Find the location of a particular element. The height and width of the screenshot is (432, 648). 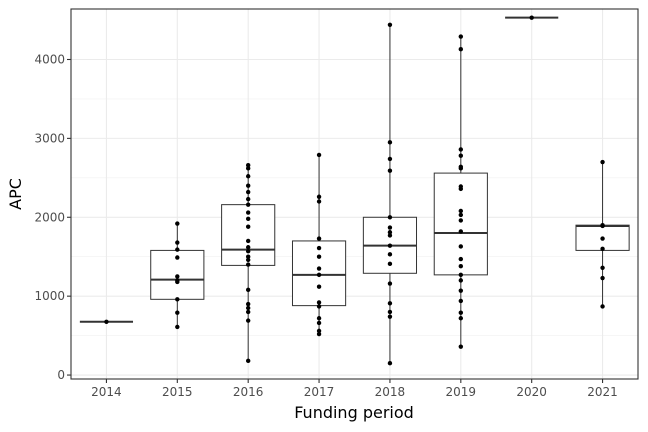

x-tick-label: 2020 is located at coordinates (531, 392).